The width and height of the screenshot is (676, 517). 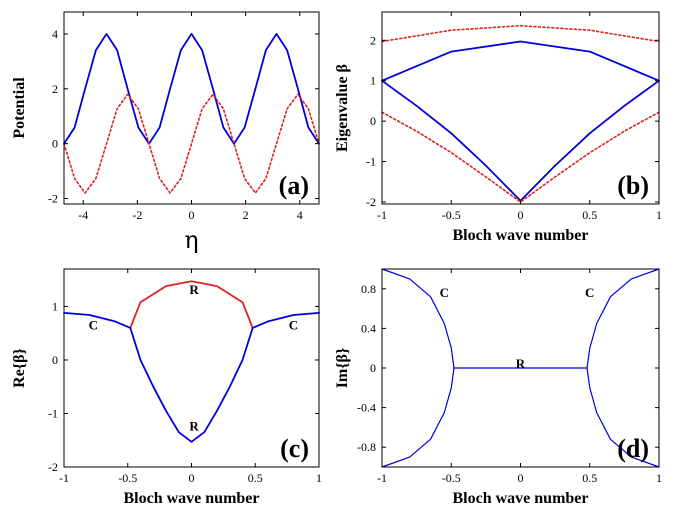 What do you see at coordinates (633, 185) in the screenshot?
I see `panel-label: (b)` at bounding box center [633, 185].